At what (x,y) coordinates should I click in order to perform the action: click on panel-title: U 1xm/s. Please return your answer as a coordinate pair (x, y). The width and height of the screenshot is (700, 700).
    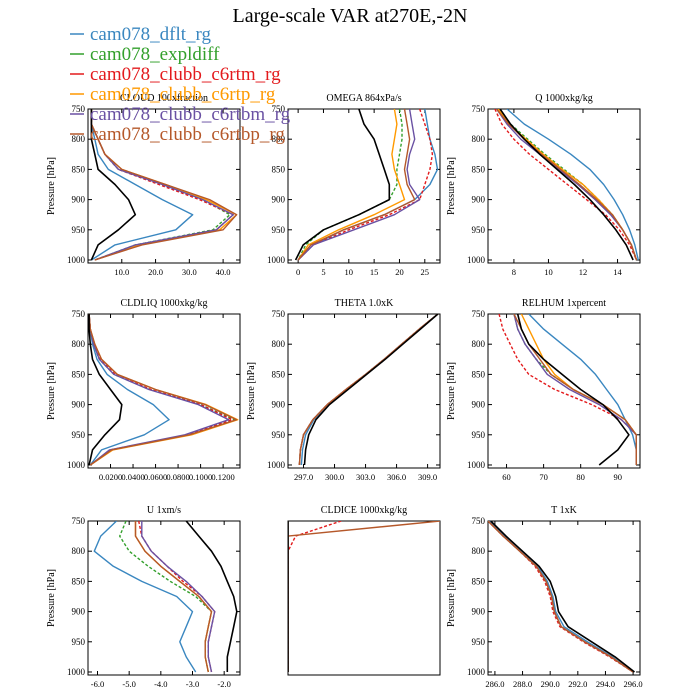
    Looking at the image, I should click on (164, 510).